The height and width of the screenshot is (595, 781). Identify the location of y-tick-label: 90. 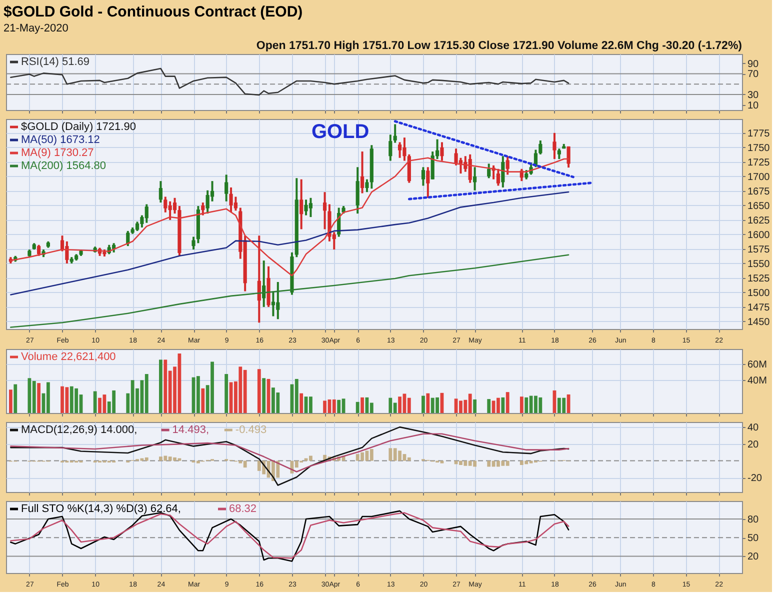
(754, 64).